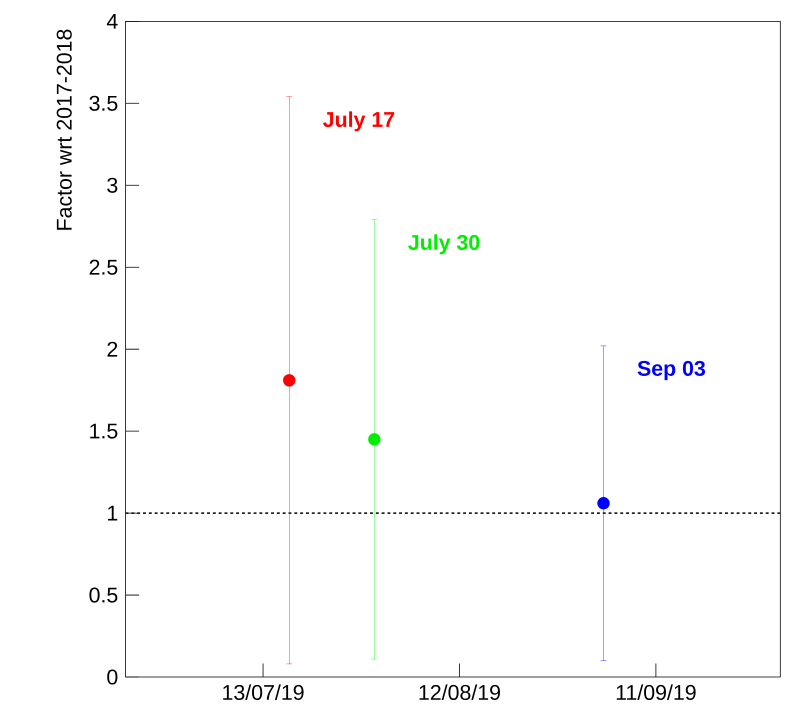  What do you see at coordinates (103, 594) in the screenshot?
I see `y-tick-label: 0.5` at bounding box center [103, 594].